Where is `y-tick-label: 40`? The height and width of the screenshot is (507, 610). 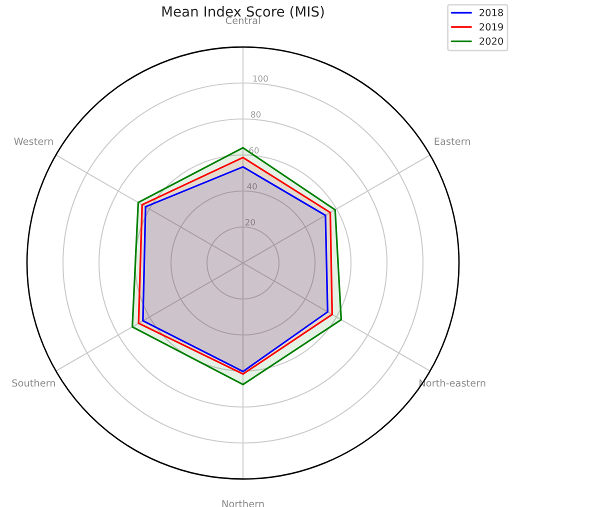 y-tick-label: 40 is located at coordinates (252, 186).